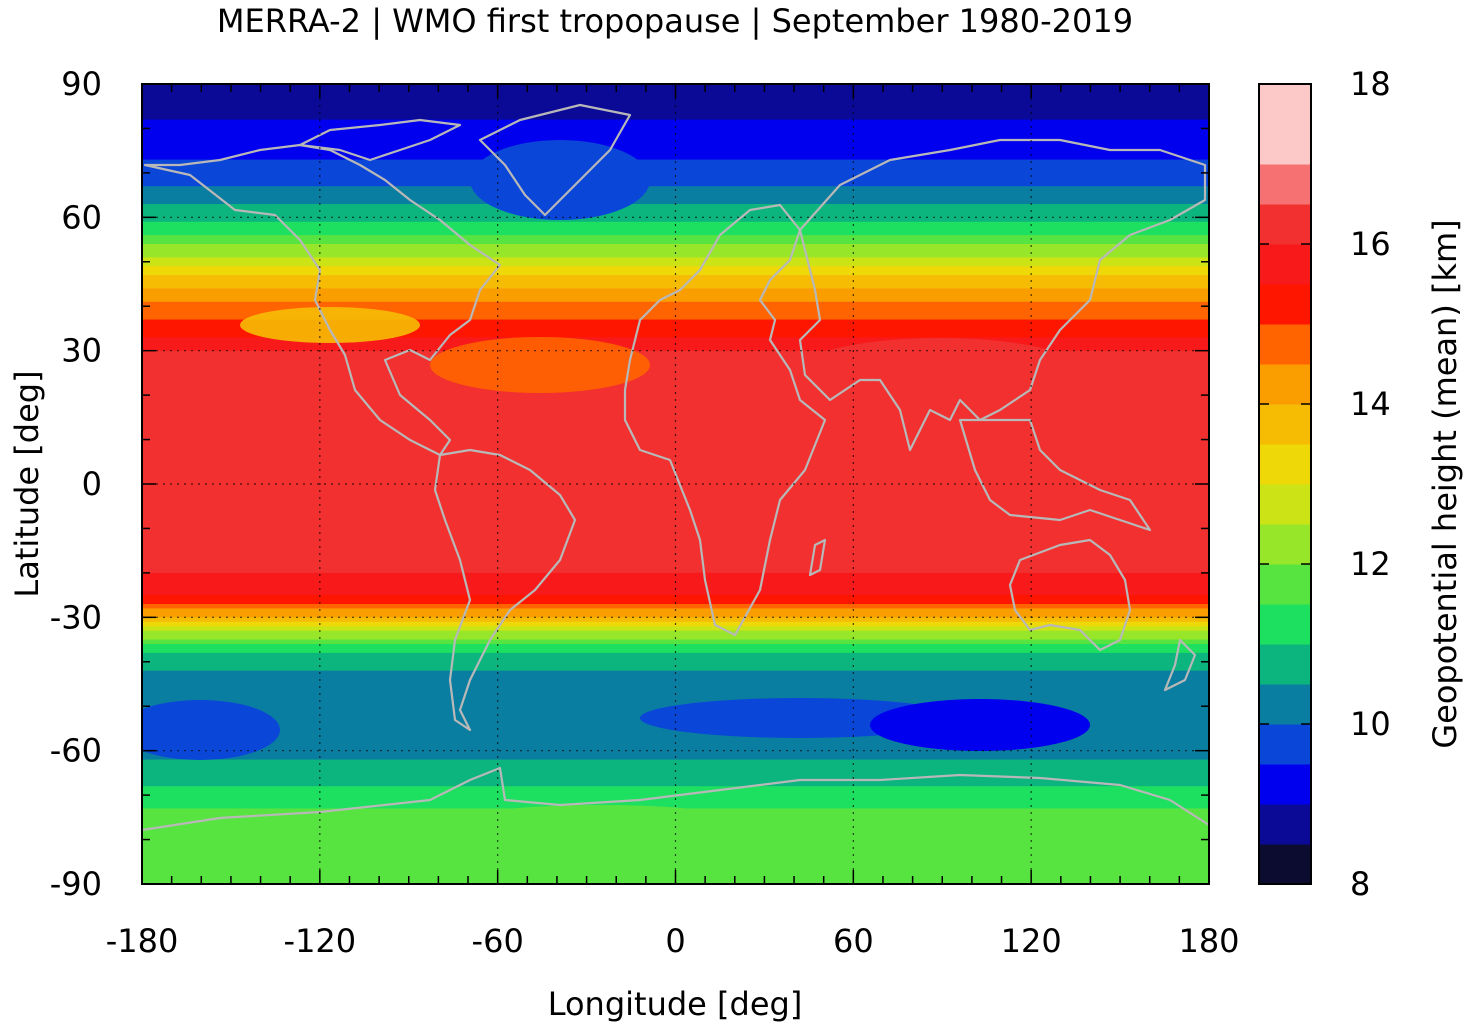  Describe the element at coordinates (81, 351) in the screenshot. I see `y-tick-label: 30` at that location.